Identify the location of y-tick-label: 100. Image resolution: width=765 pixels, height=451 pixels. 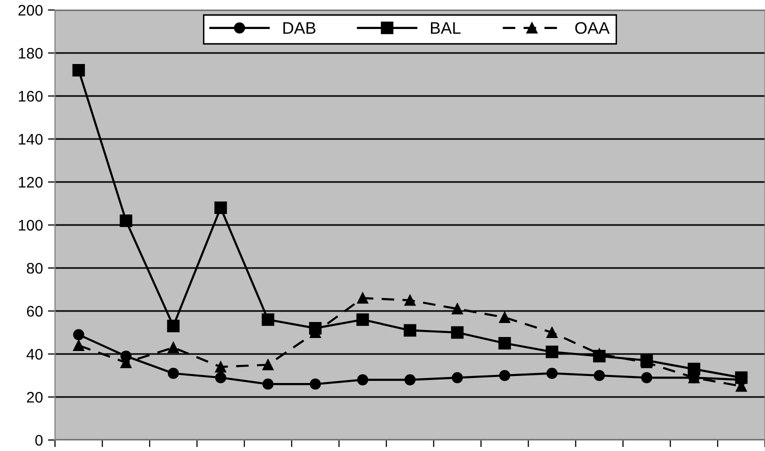
(30, 225).